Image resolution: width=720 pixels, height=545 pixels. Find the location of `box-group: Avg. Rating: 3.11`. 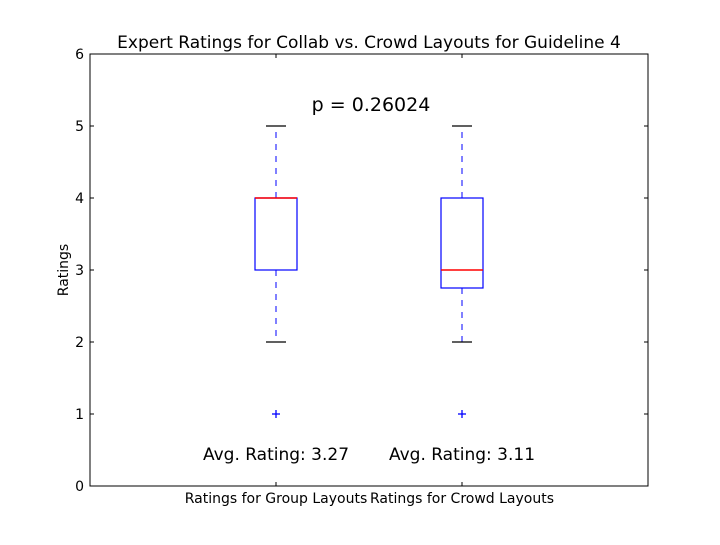

box-group: Avg. Rating: 3.11 is located at coordinates (462, 295).